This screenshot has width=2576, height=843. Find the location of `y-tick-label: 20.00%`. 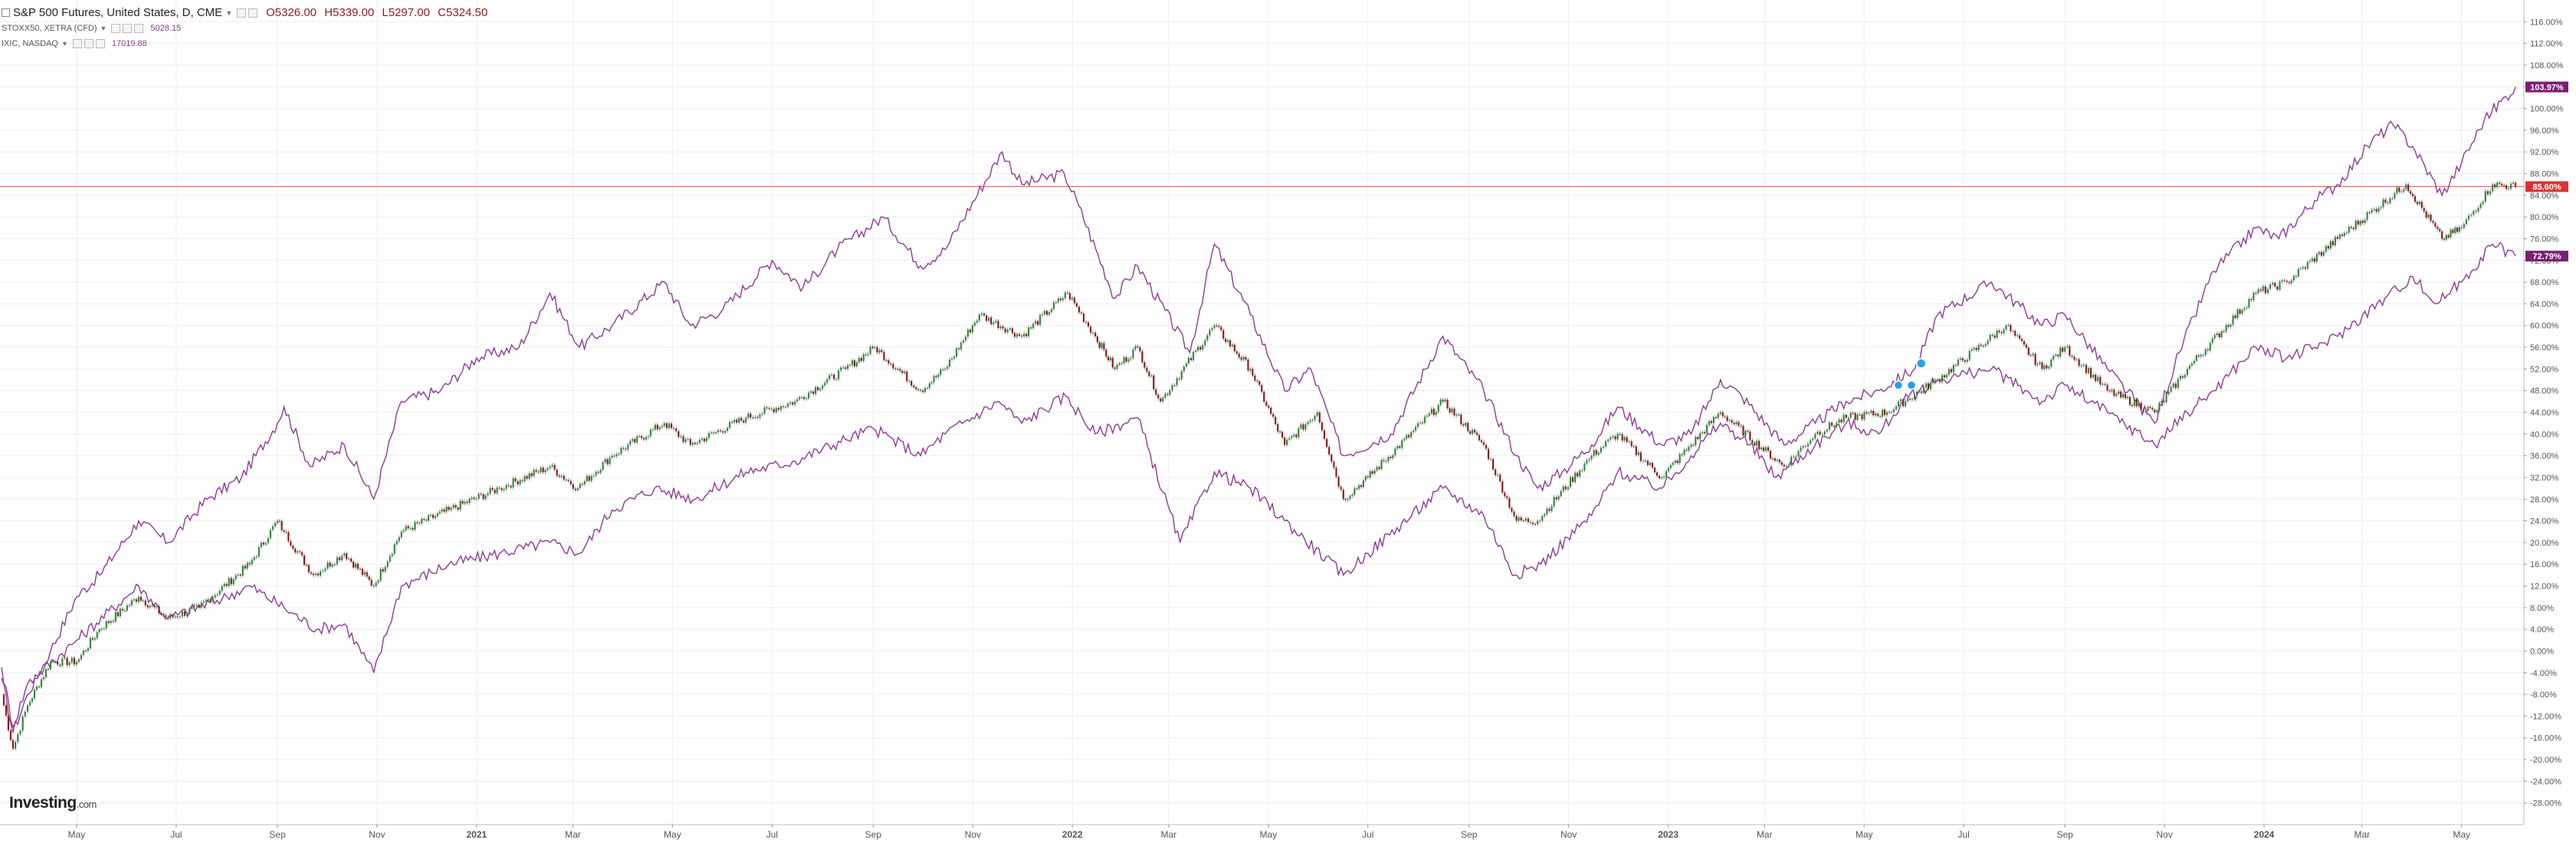

y-tick-label: 20.00% is located at coordinates (2544, 543).